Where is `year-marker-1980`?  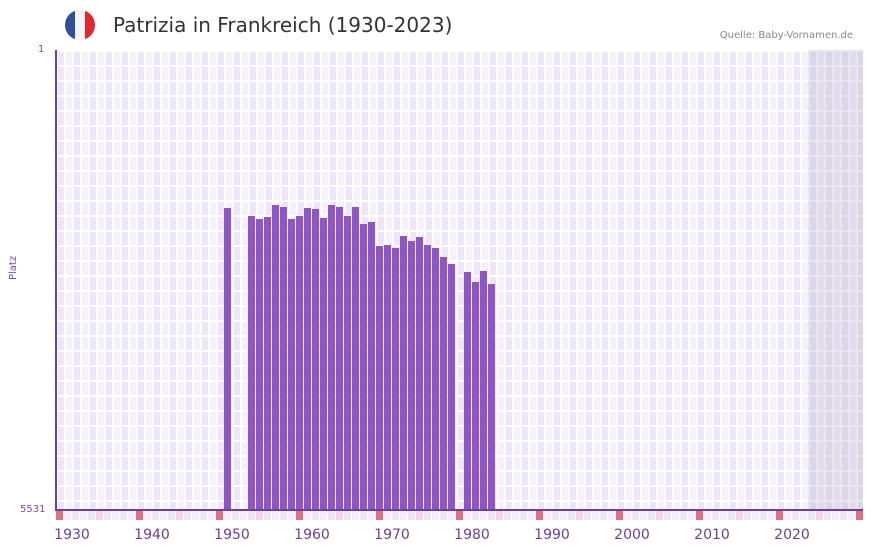
year-marker-1980 is located at coordinates (467, 515).